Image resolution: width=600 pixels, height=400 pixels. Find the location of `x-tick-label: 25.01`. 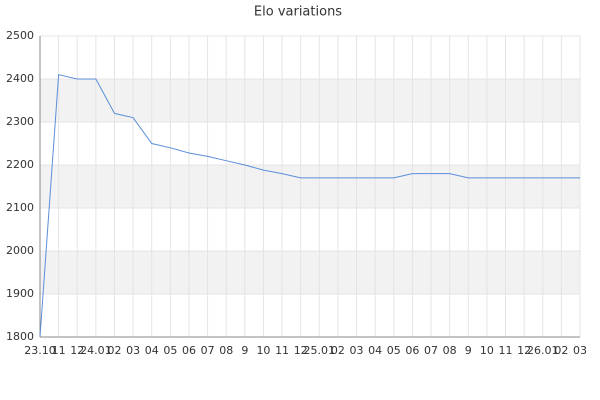

x-tick-label: 25.01 is located at coordinates (320, 350).